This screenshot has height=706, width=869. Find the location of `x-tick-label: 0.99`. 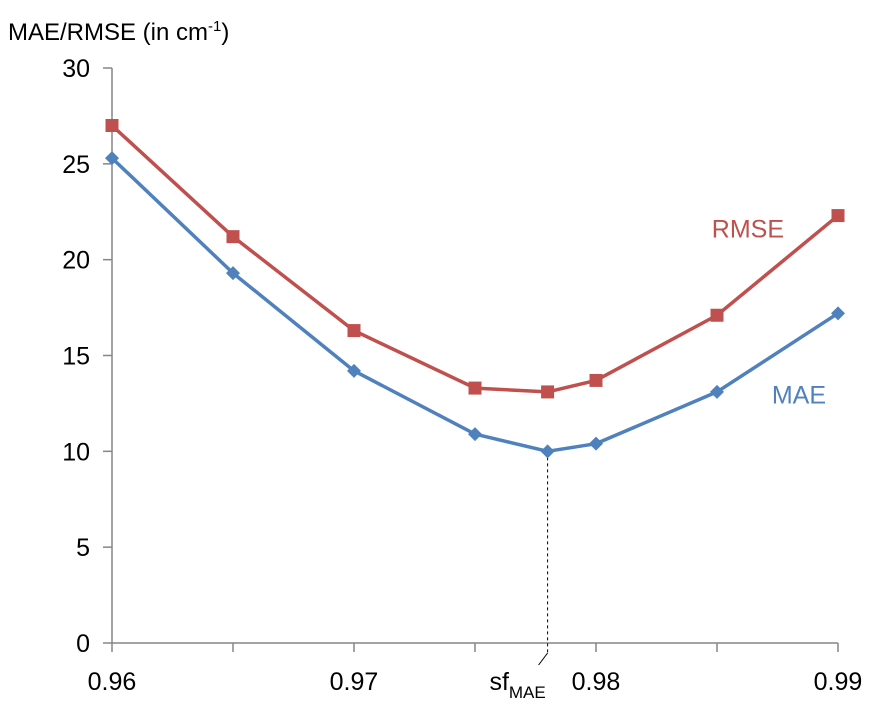

x-tick-label: 0.99 is located at coordinates (838, 682).